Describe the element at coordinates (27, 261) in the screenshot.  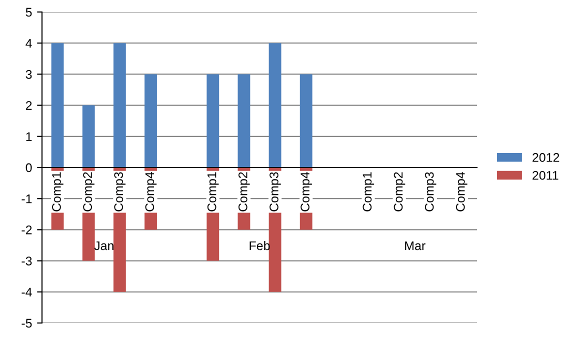
I see `y-tick-label: -3` at that location.